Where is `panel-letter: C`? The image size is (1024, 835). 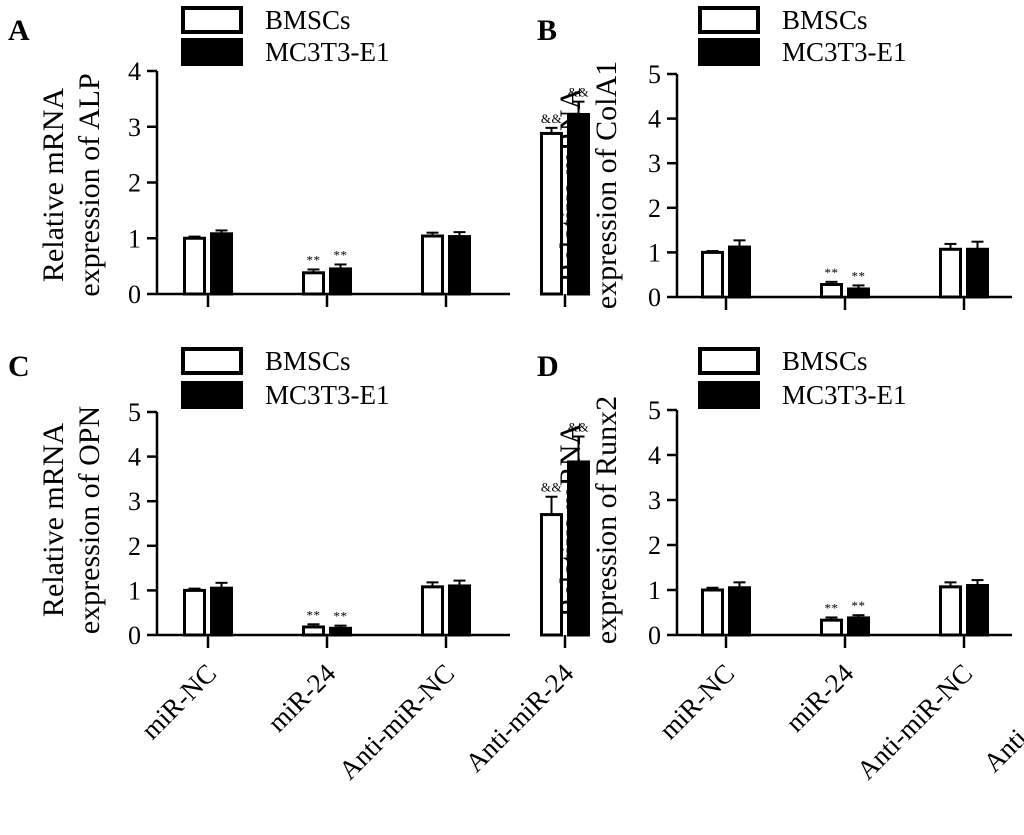
panel-letter: C is located at coordinates (19, 366).